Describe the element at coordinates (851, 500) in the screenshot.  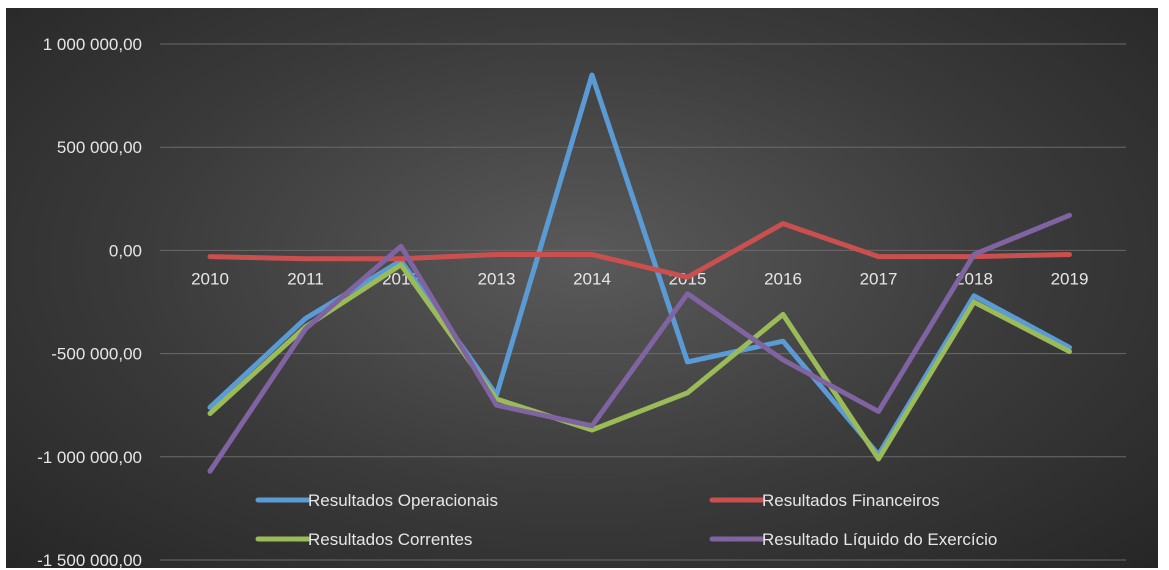
I see `legend-entry: Resultados Financeiros` at that location.